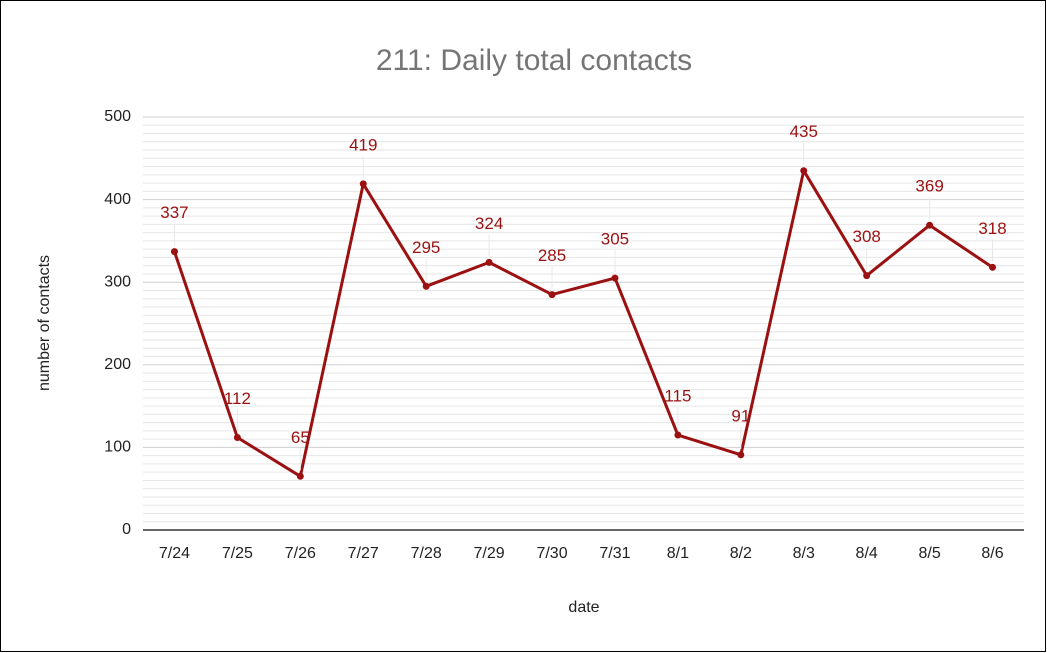 The height and width of the screenshot is (653, 1047). I want to click on y-axis-label: number of contacts, so click(44, 323).